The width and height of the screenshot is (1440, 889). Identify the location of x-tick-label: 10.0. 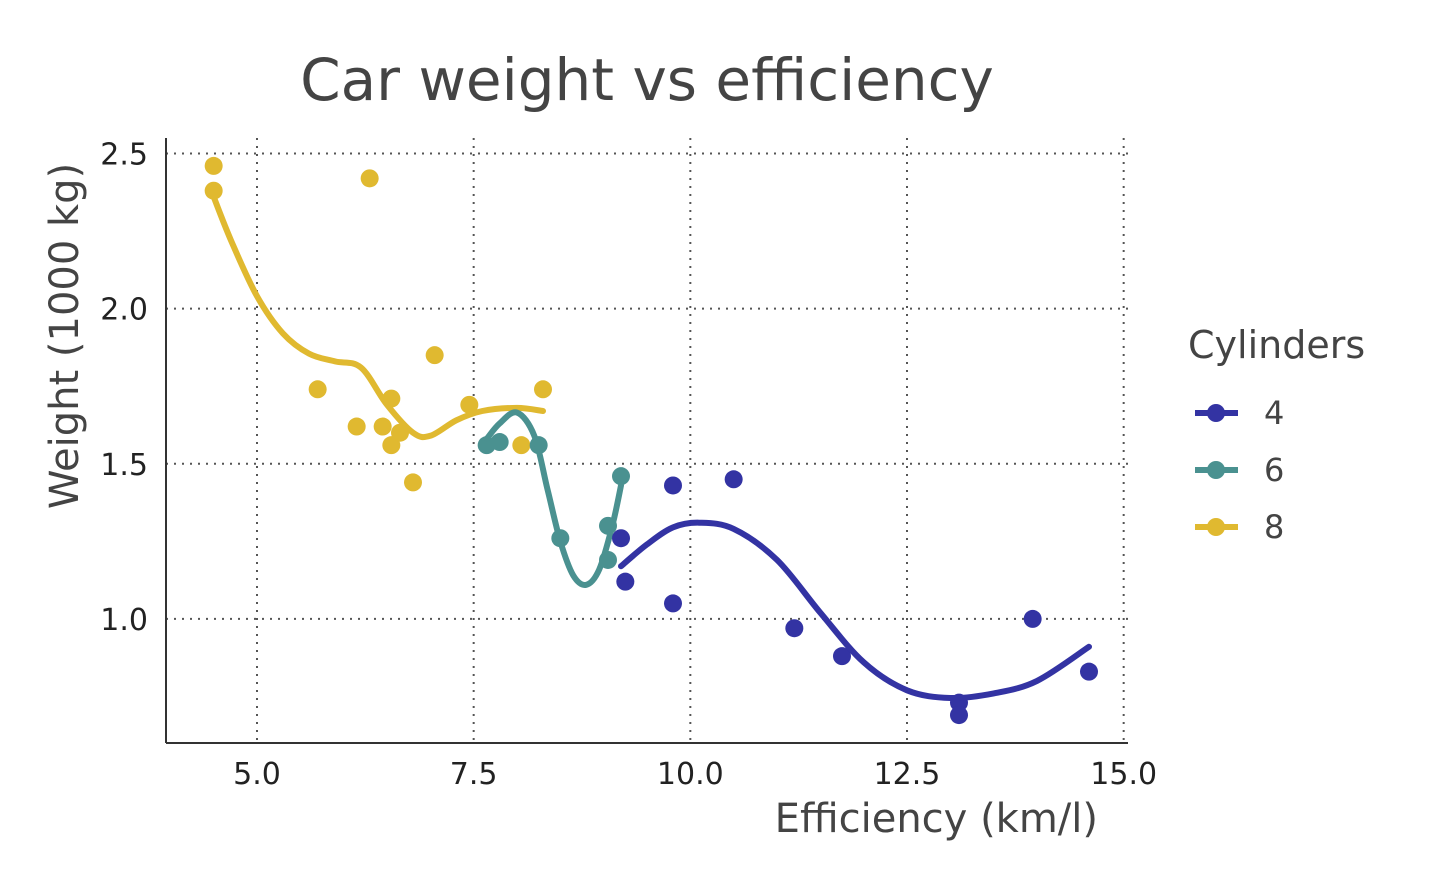
(690, 774).